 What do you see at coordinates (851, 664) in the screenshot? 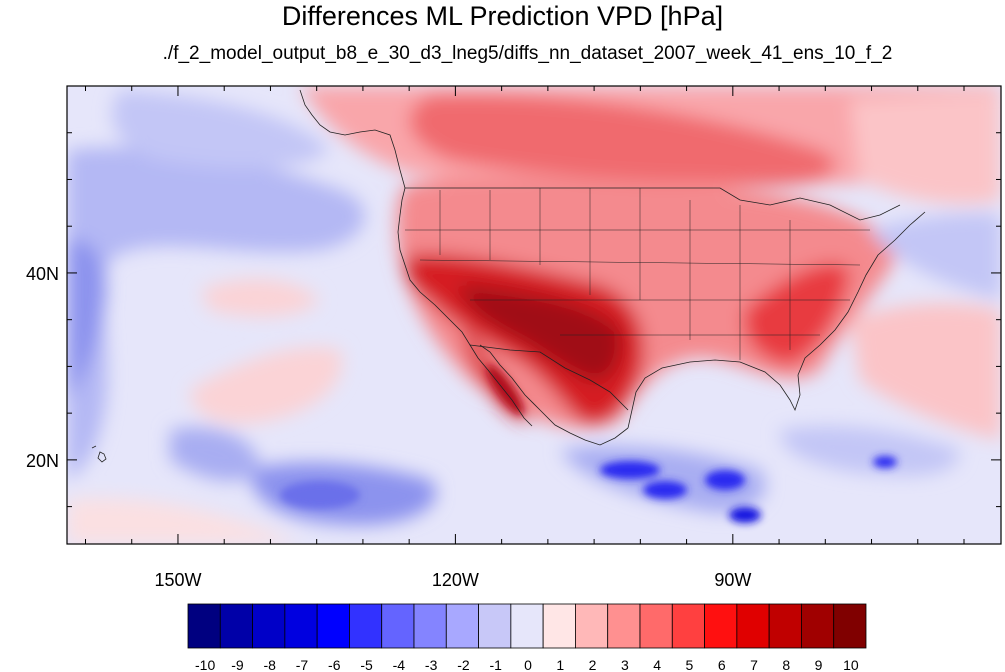
I see `colorbar-label: 10` at bounding box center [851, 664].